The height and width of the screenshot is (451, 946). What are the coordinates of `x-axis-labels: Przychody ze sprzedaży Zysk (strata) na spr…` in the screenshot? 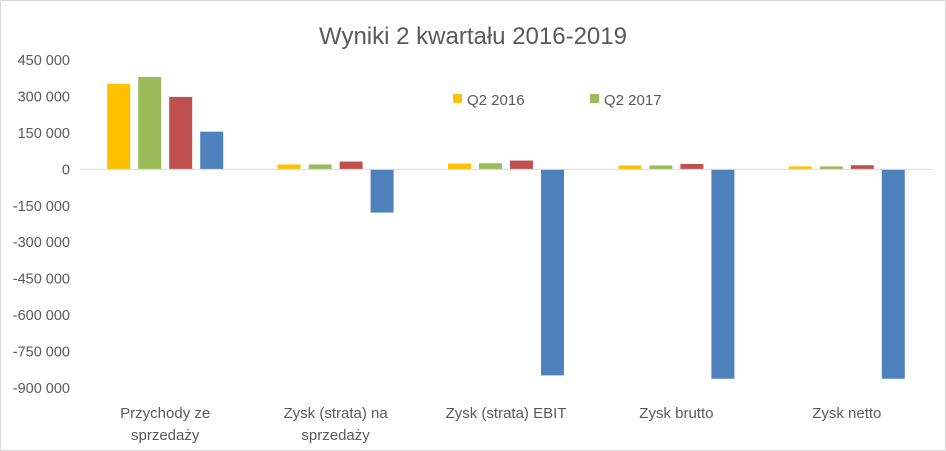 It's located at (500, 424).